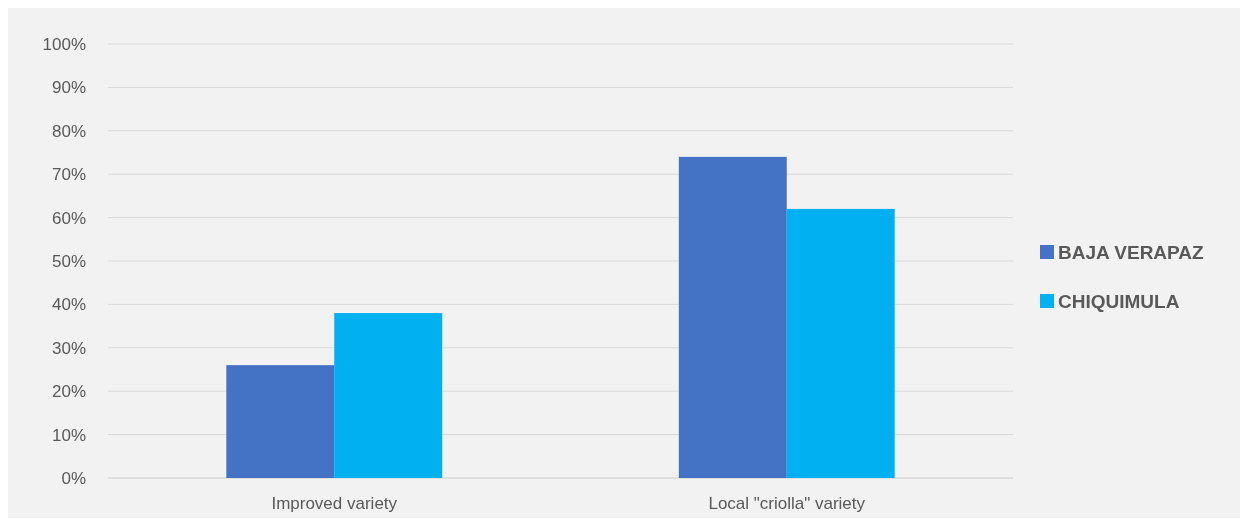 This screenshot has width=1248, height=525. Describe the element at coordinates (1131, 252) in the screenshot. I see `legend-label: BAJA VERAPAZ` at that location.